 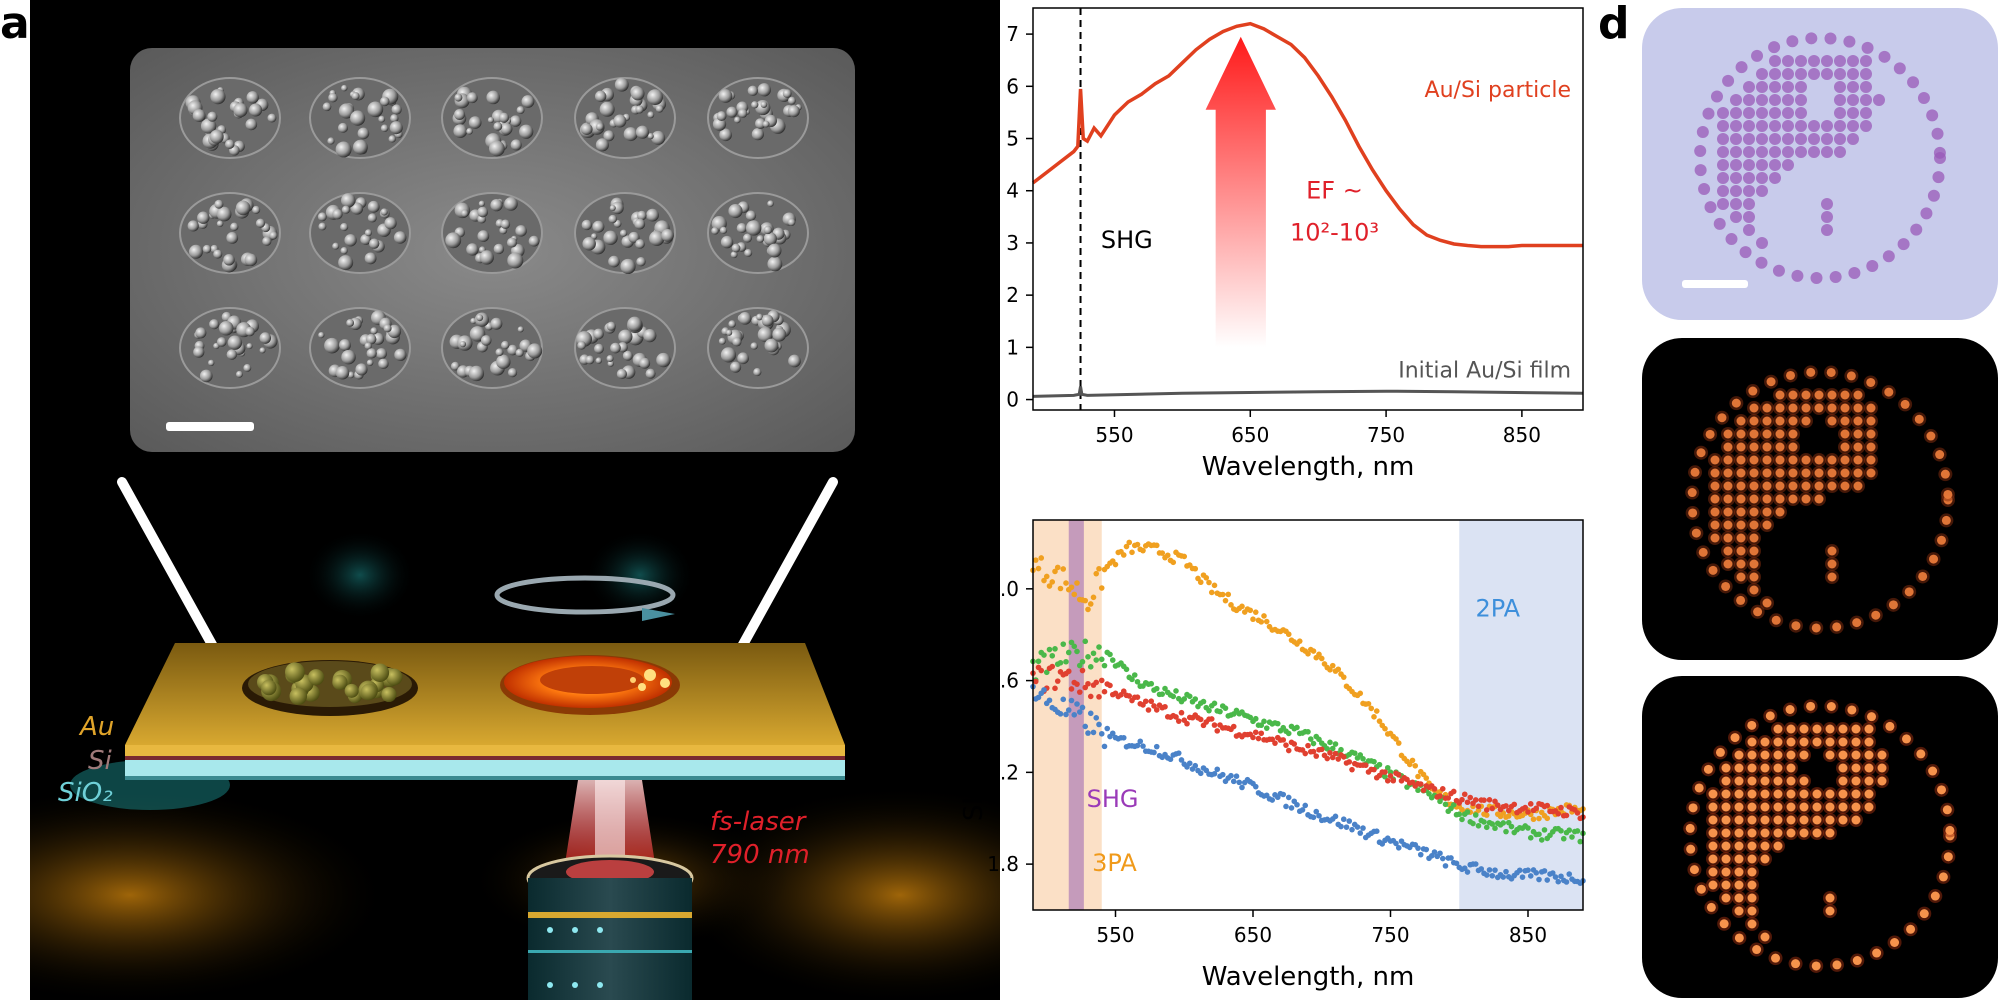 I want to click on plot-frame, so click(x=1308, y=715).